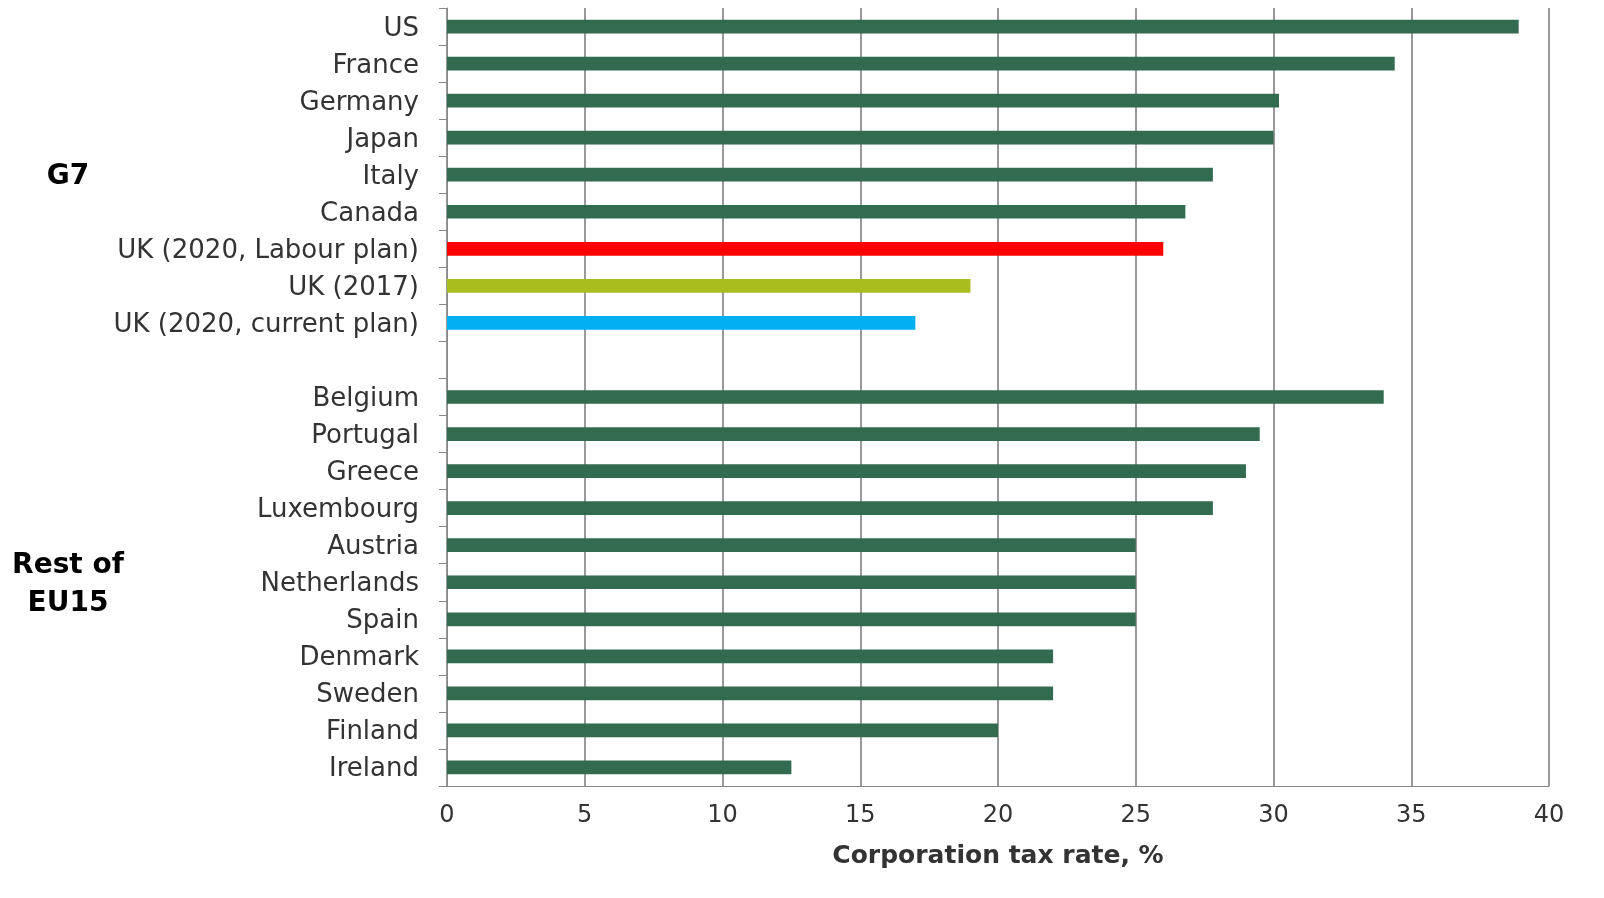  What do you see at coordinates (369, 211) in the screenshot?
I see `y-tick-label: Canada` at bounding box center [369, 211].